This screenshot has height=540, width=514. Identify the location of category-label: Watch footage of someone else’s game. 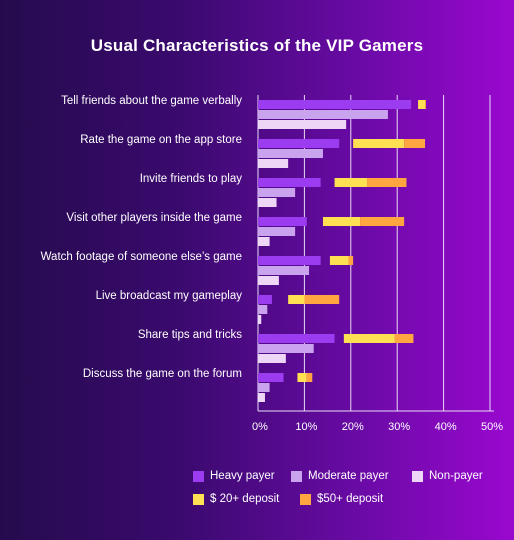
(141, 257).